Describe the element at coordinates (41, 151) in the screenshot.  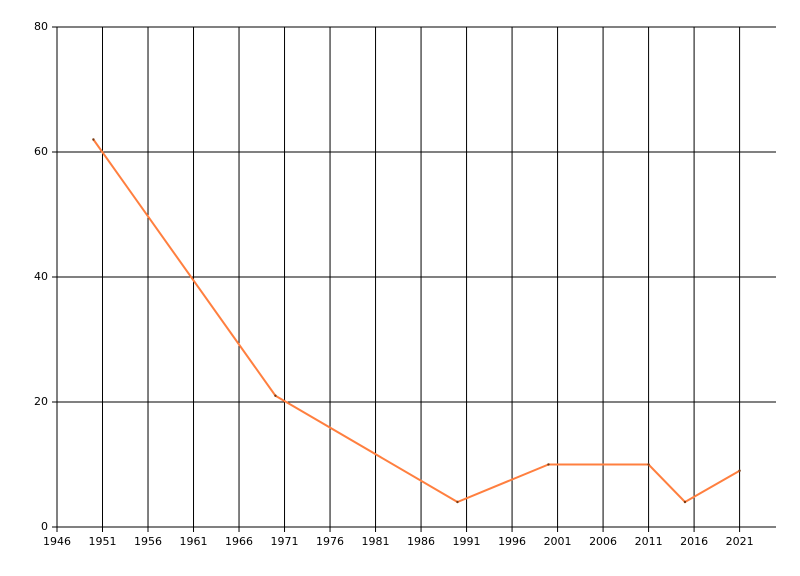
I see `y-tick-label: 60` at that location.